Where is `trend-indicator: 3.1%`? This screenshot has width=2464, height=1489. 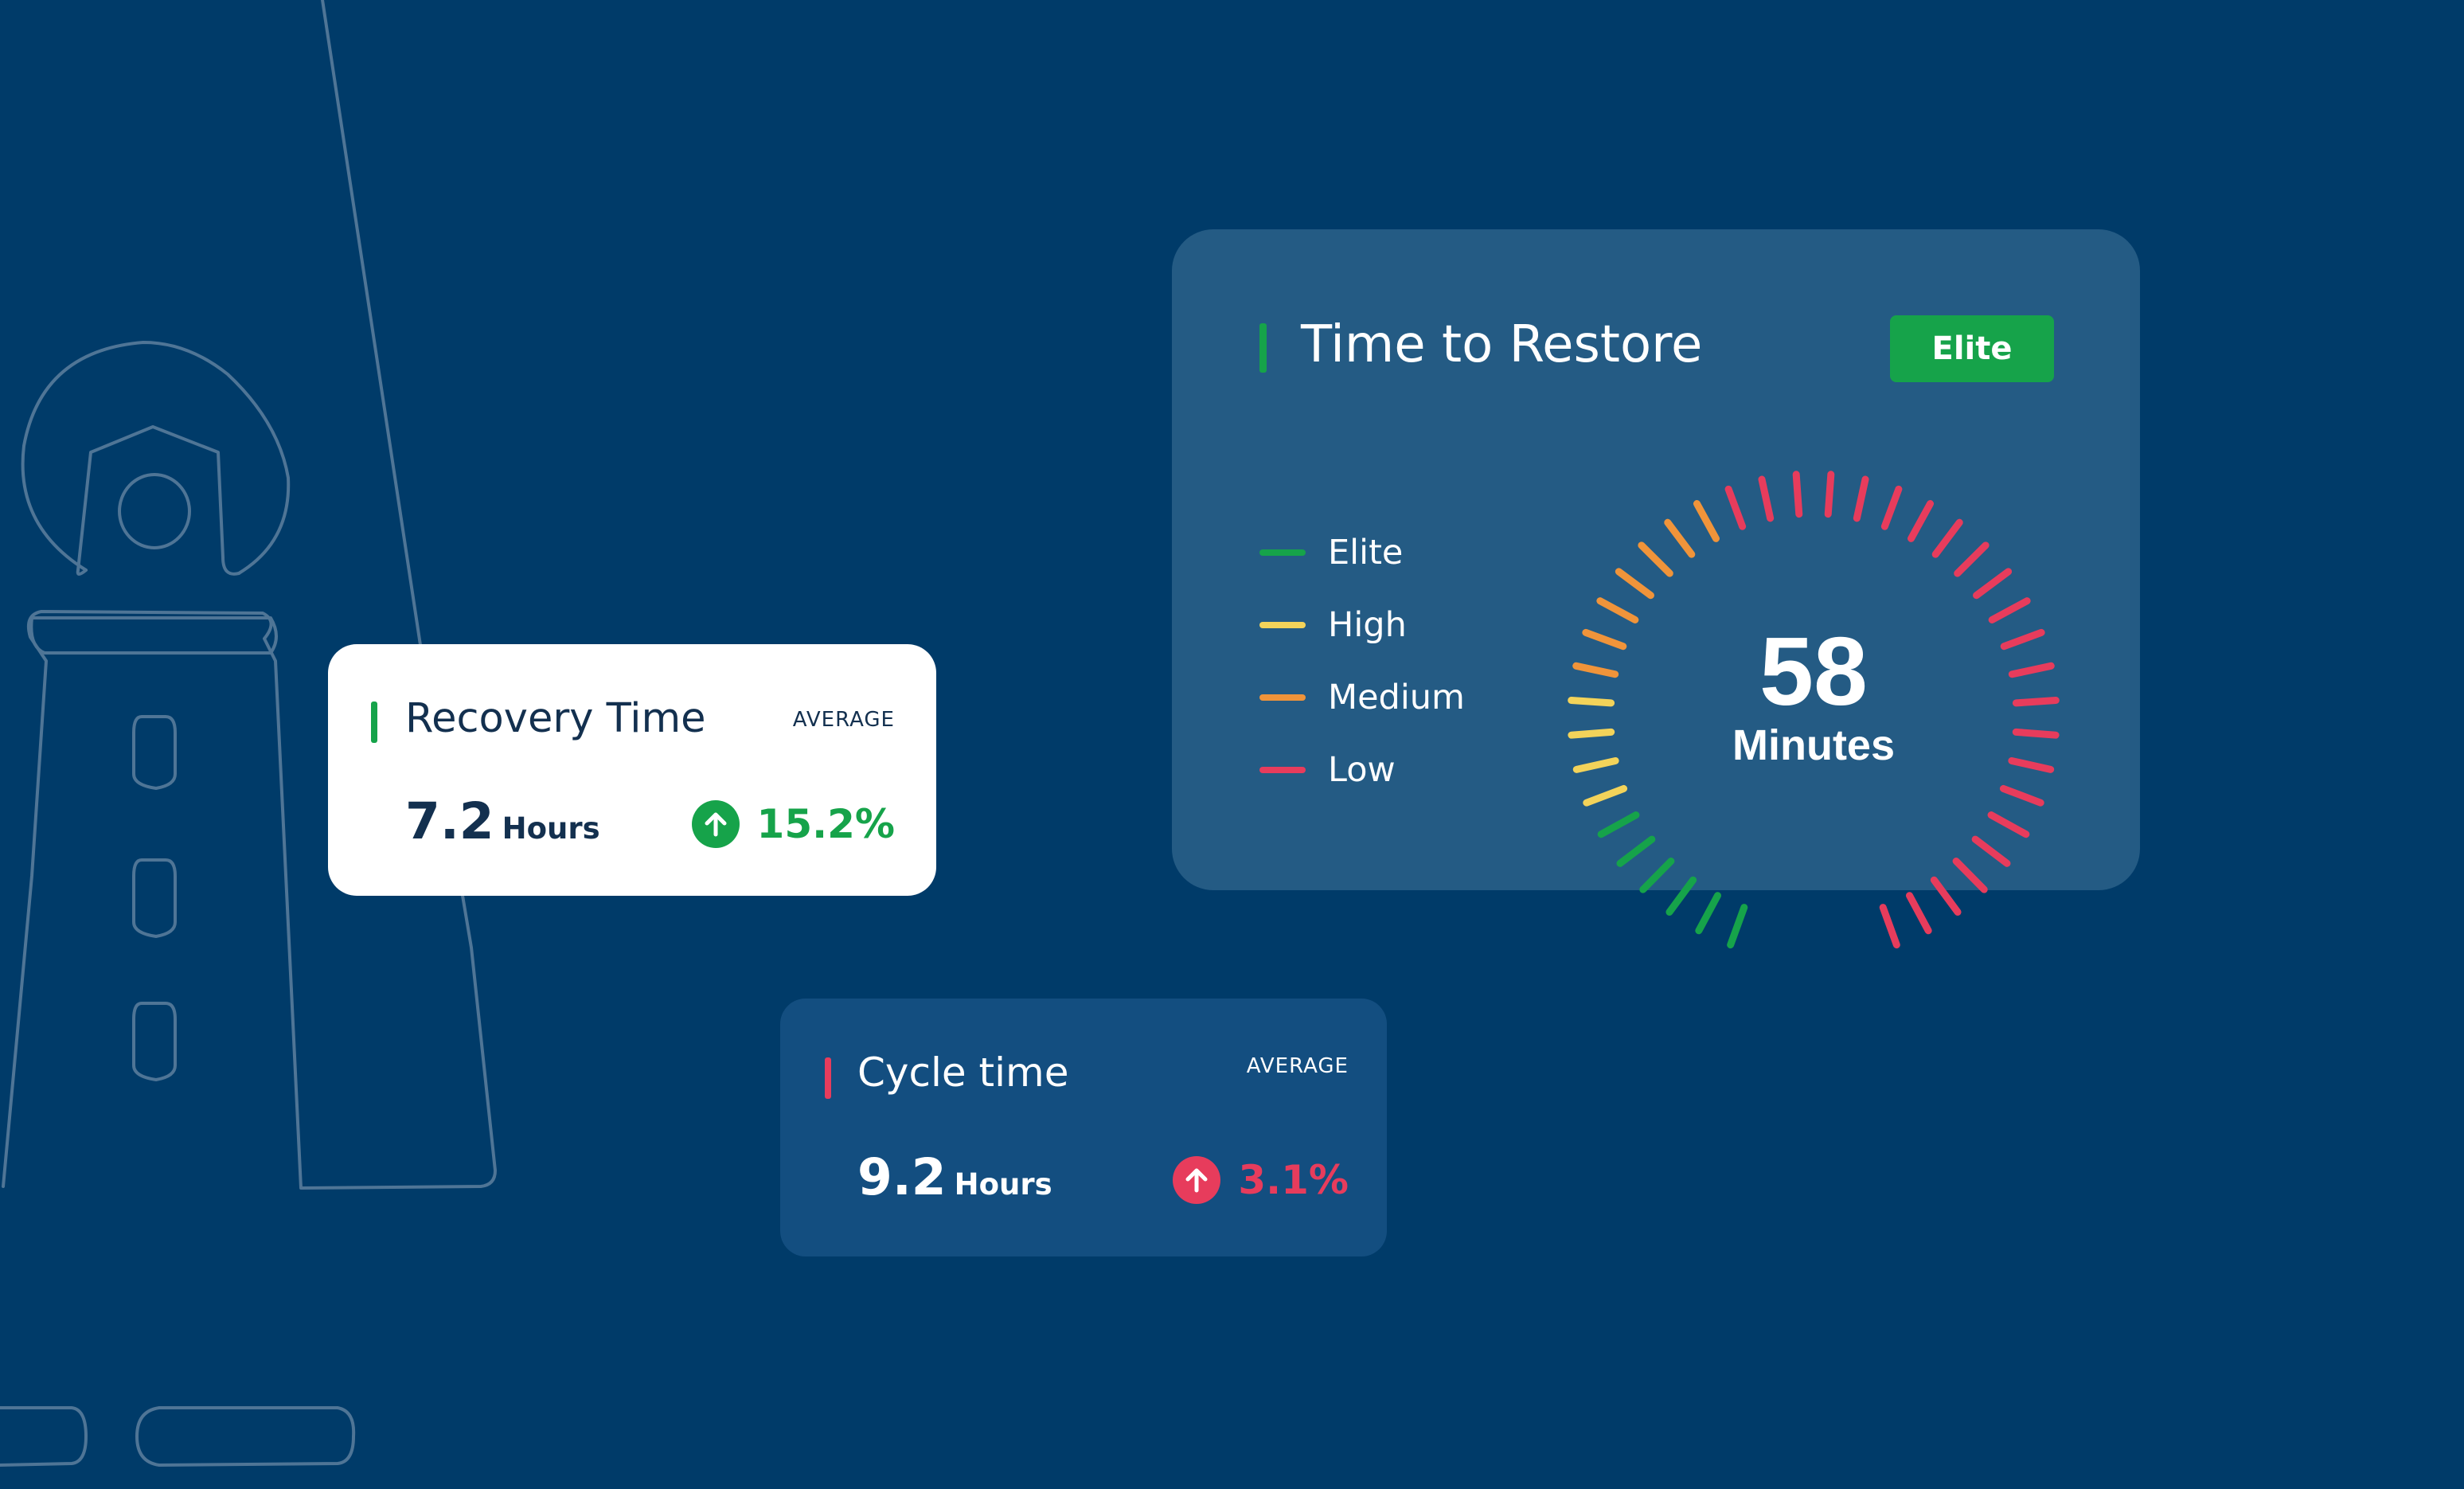
trend-indicator: 3.1% is located at coordinates (1261, 1180).